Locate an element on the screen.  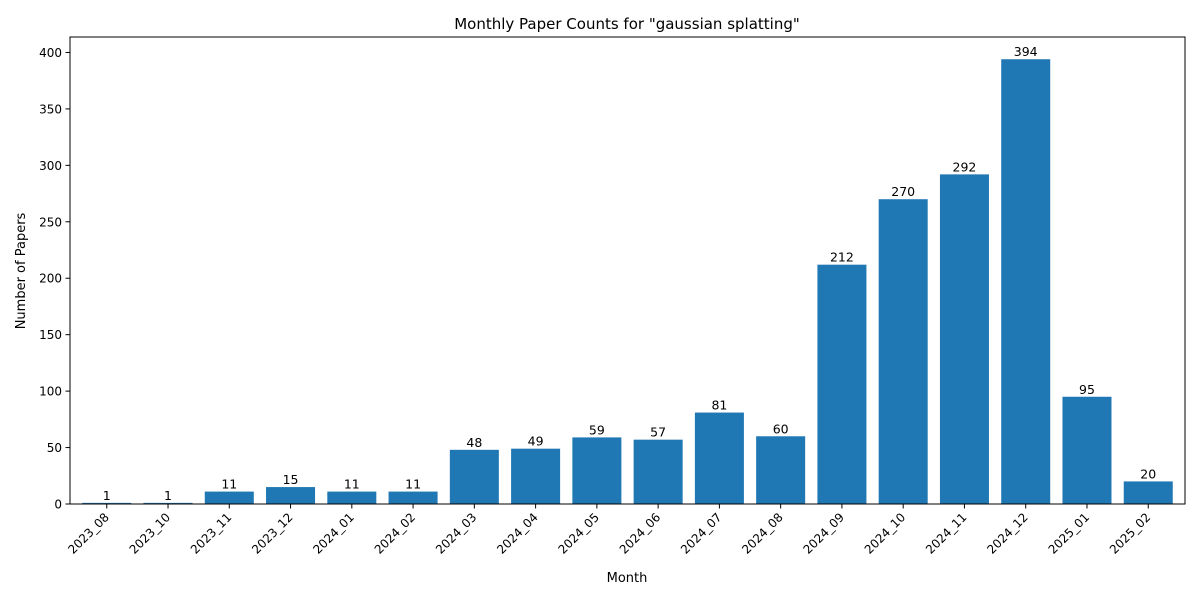
x-tick-label: 2024_05 is located at coordinates (578, 533).